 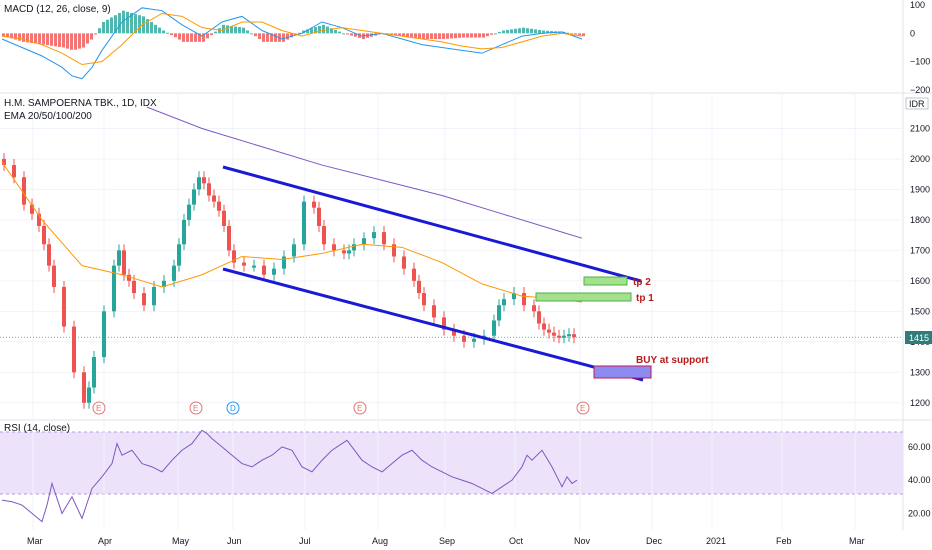 I want to click on channel-lower-line, so click(x=433, y=324).